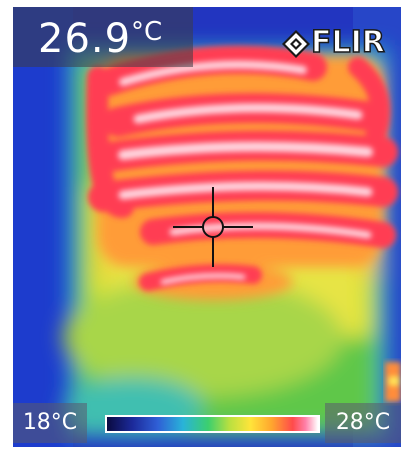  What do you see at coordinates (296, 44) in the screenshot?
I see `flir-diamond-icon` at bounding box center [296, 44].